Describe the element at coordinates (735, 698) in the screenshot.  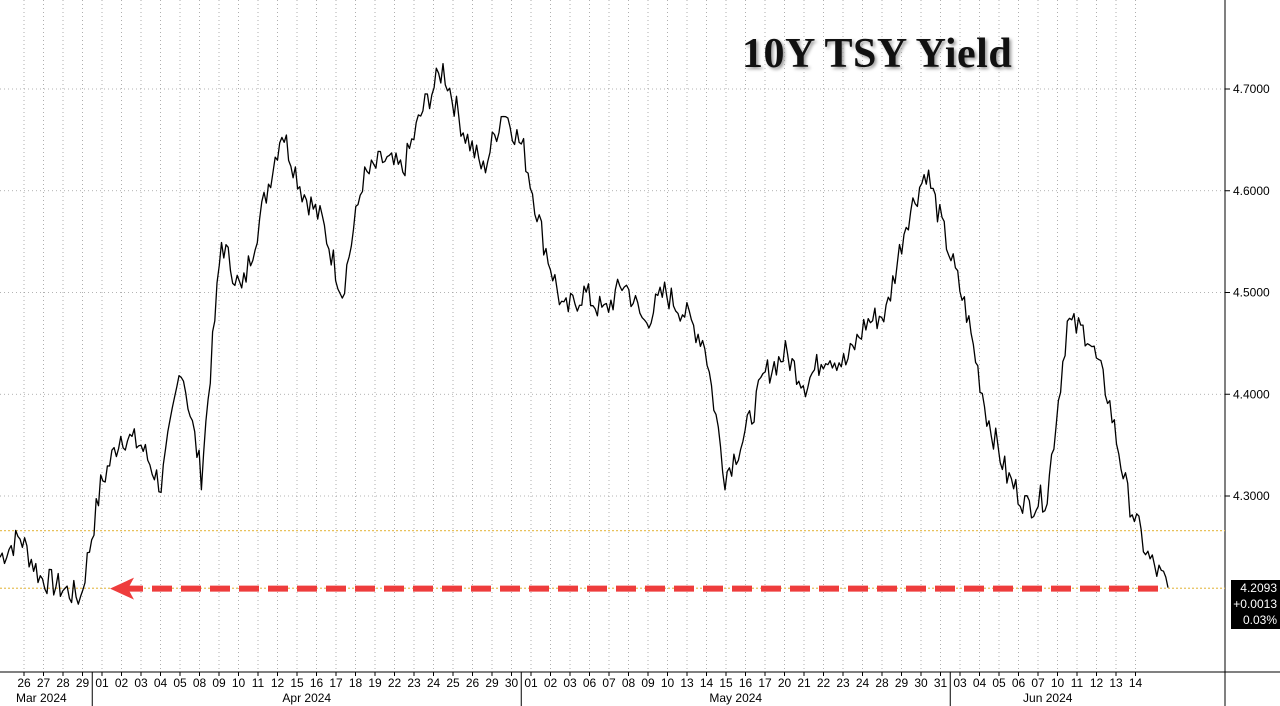
I see `month-label: May 2024` at that location.